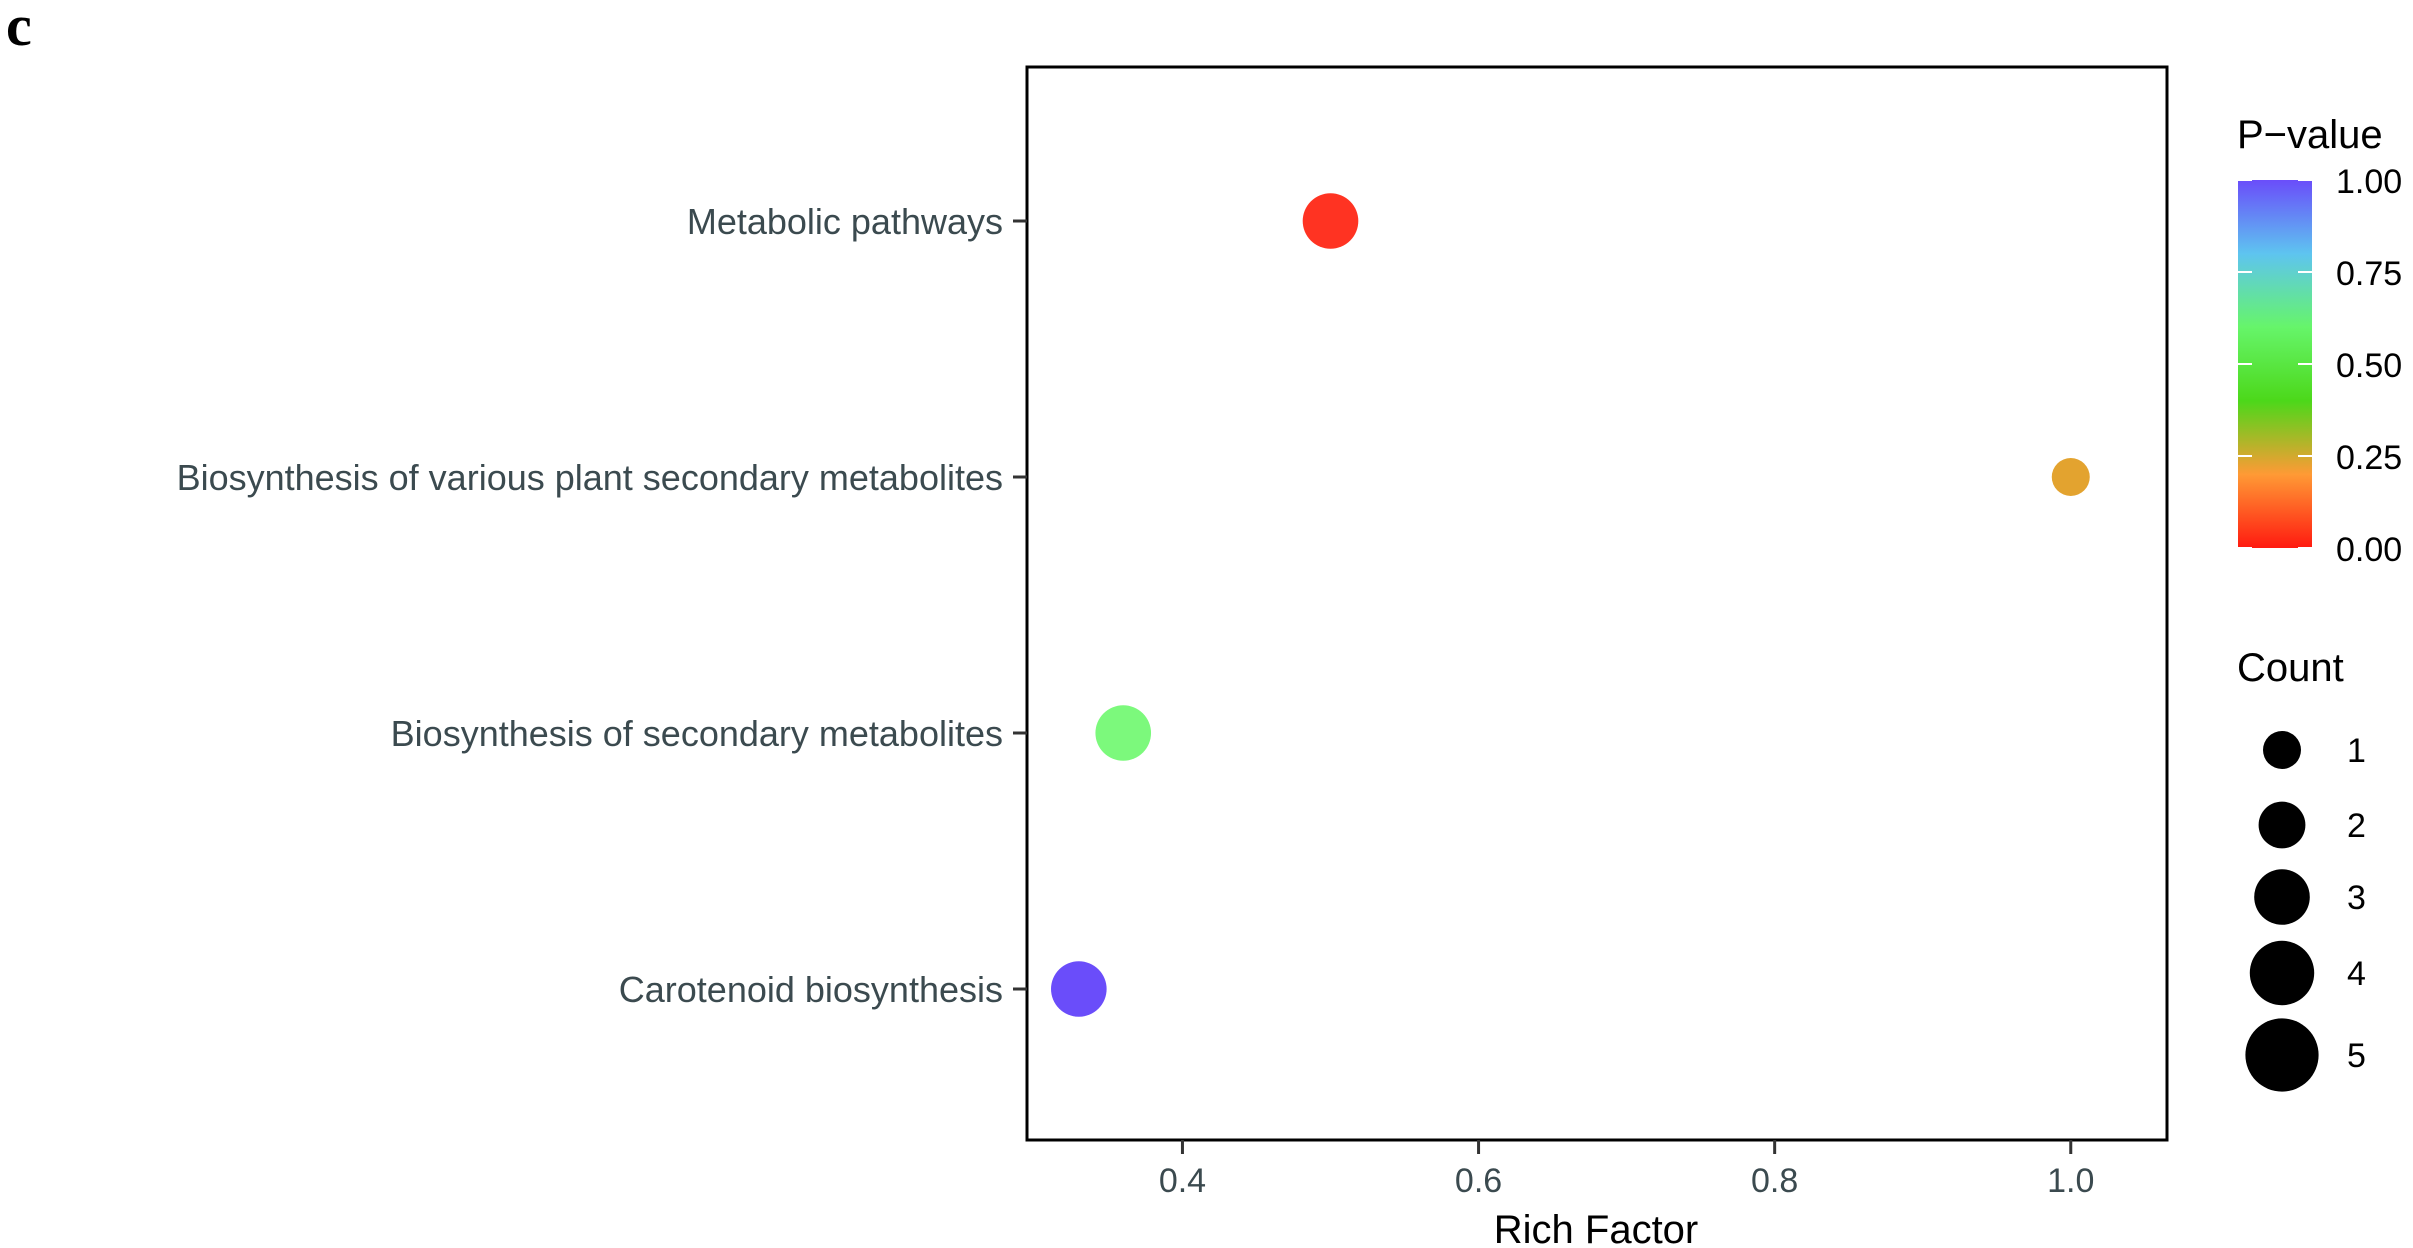 Image resolution: width=2413 pixels, height=1248 pixels. I want to click on color-tick-label: 1.00, so click(2369, 182).